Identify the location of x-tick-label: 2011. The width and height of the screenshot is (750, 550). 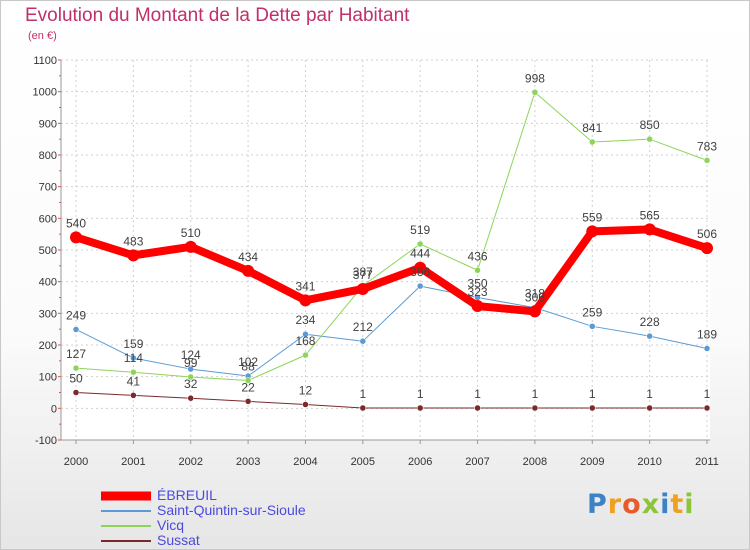
(707, 462).